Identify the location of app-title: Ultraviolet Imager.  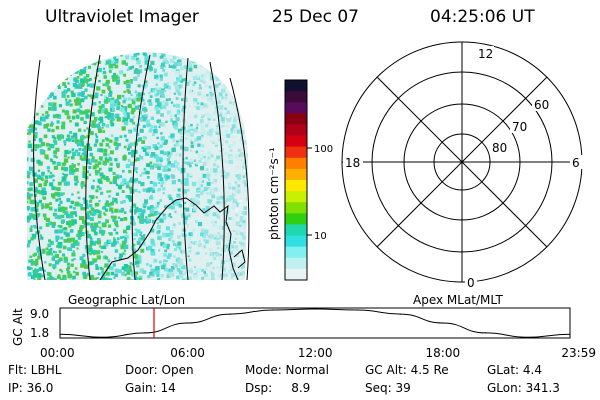
(122, 17).